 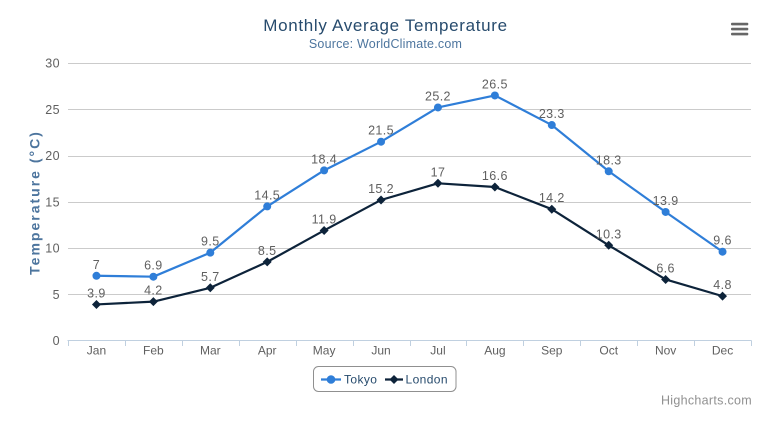 I want to click on svg-text: May, so click(x=324, y=351).